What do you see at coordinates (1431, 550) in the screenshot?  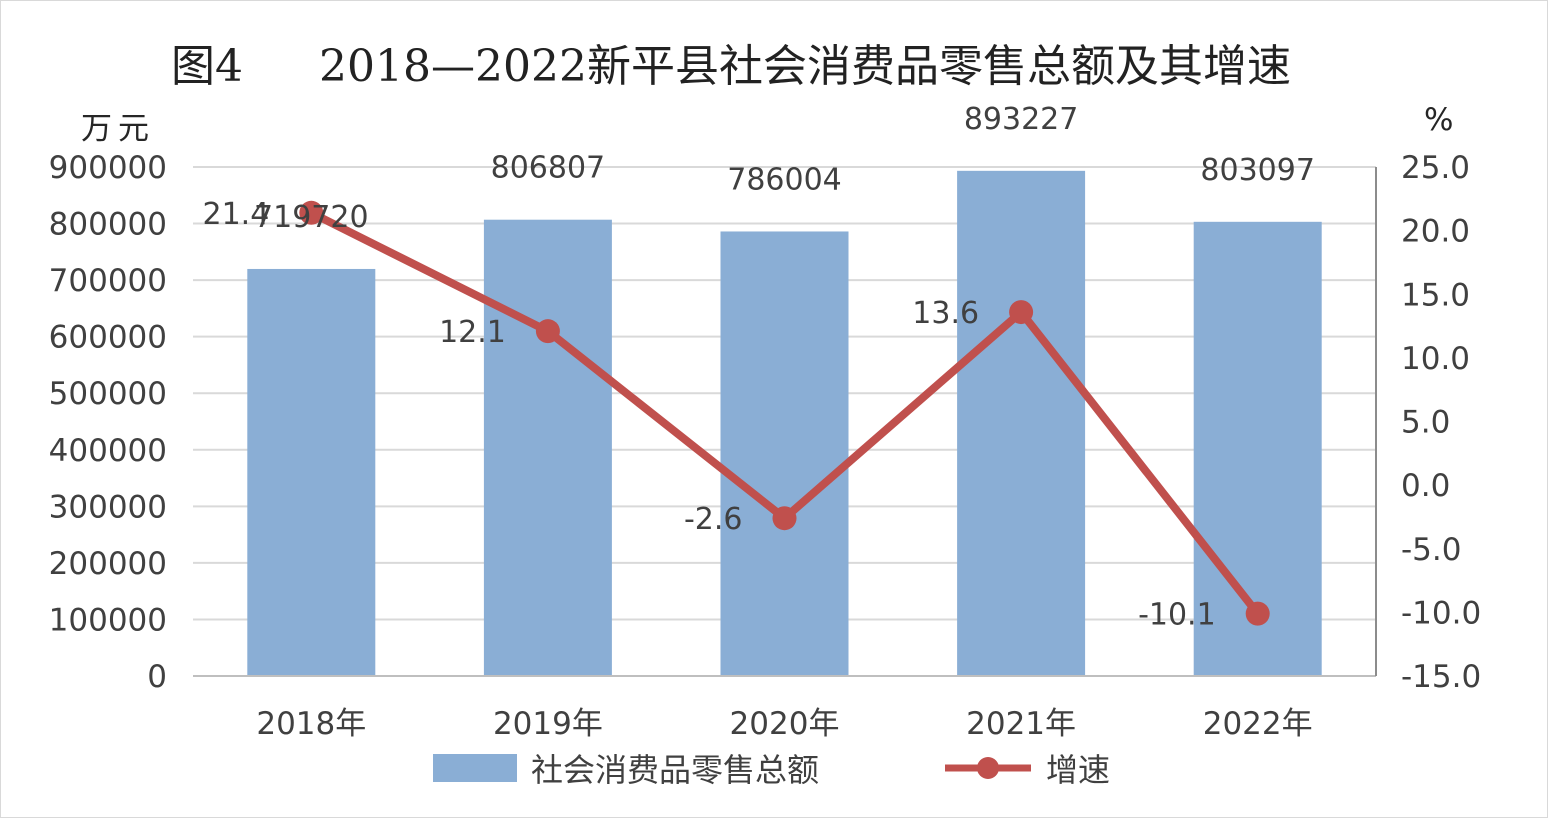 I see `right-axis-tick-label: -5.0` at bounding box center [1431, 550].